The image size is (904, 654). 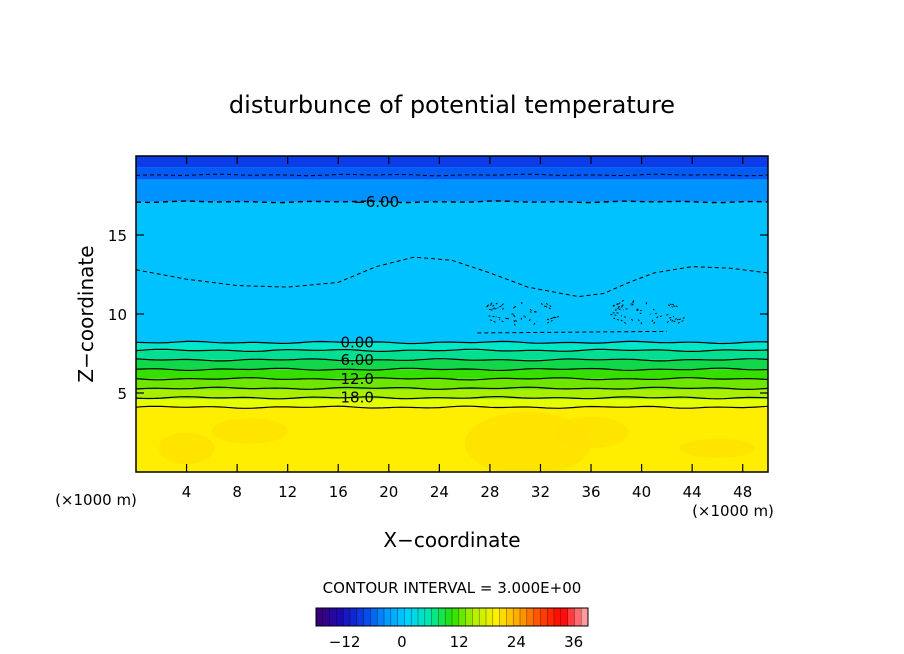 I want to click on x-tick-label-24: 24, so click(x=439, y=492).